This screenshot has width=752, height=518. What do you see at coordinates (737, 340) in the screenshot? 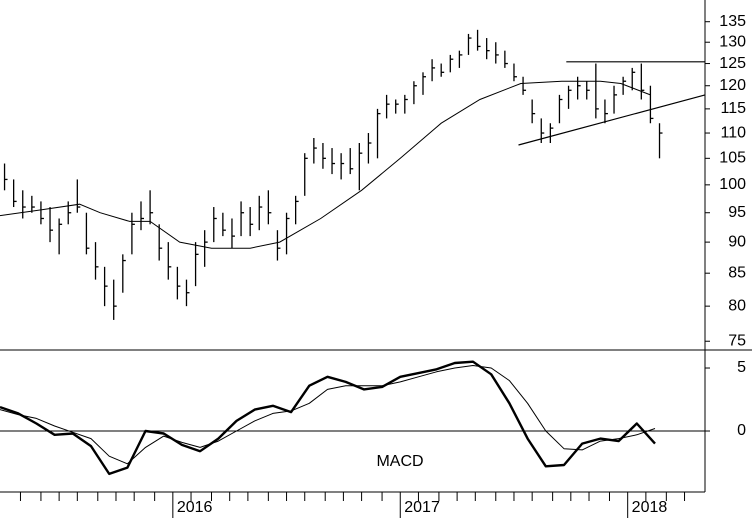
I see `y-tick-label: 75` at bounding box center [737, 340].